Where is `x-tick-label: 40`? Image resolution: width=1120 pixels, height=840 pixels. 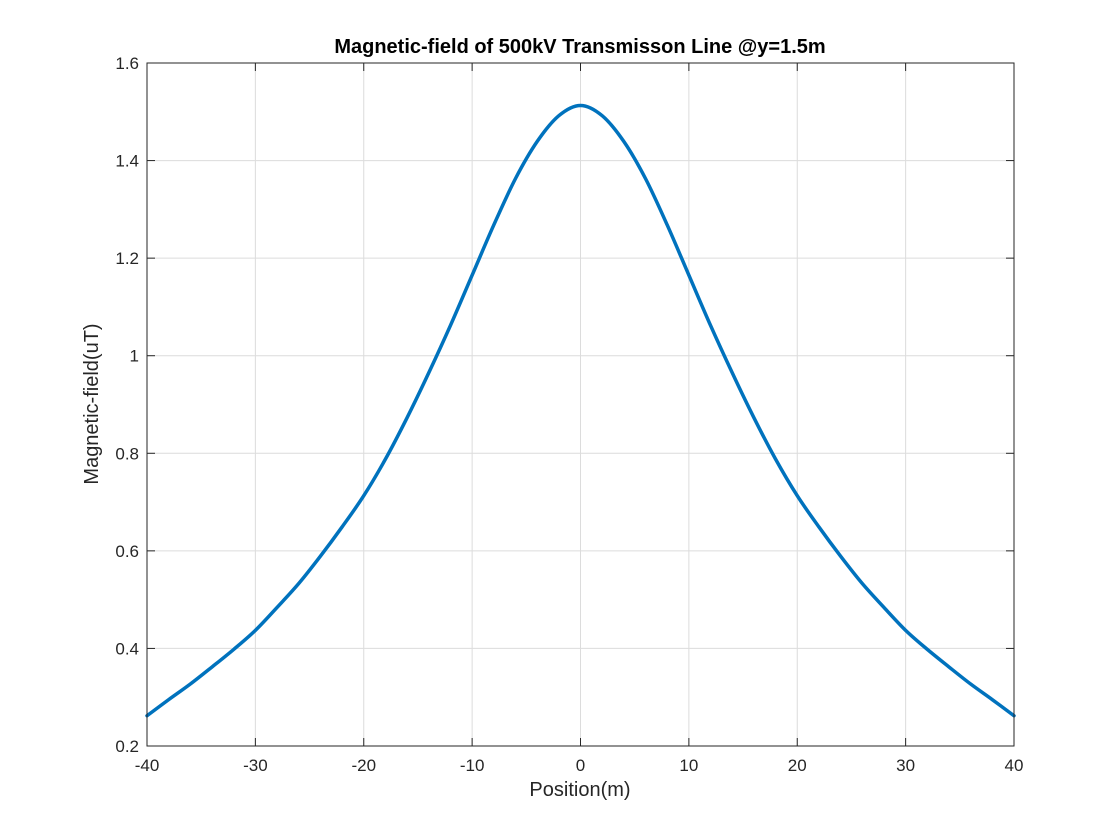
x-tick-label: 40 is located at coordinates (1014, 765).